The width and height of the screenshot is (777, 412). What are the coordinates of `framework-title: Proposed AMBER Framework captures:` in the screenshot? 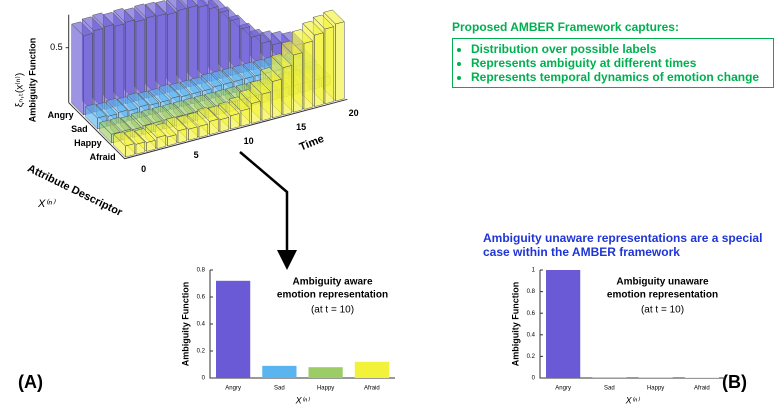 It's located at (565, 27).